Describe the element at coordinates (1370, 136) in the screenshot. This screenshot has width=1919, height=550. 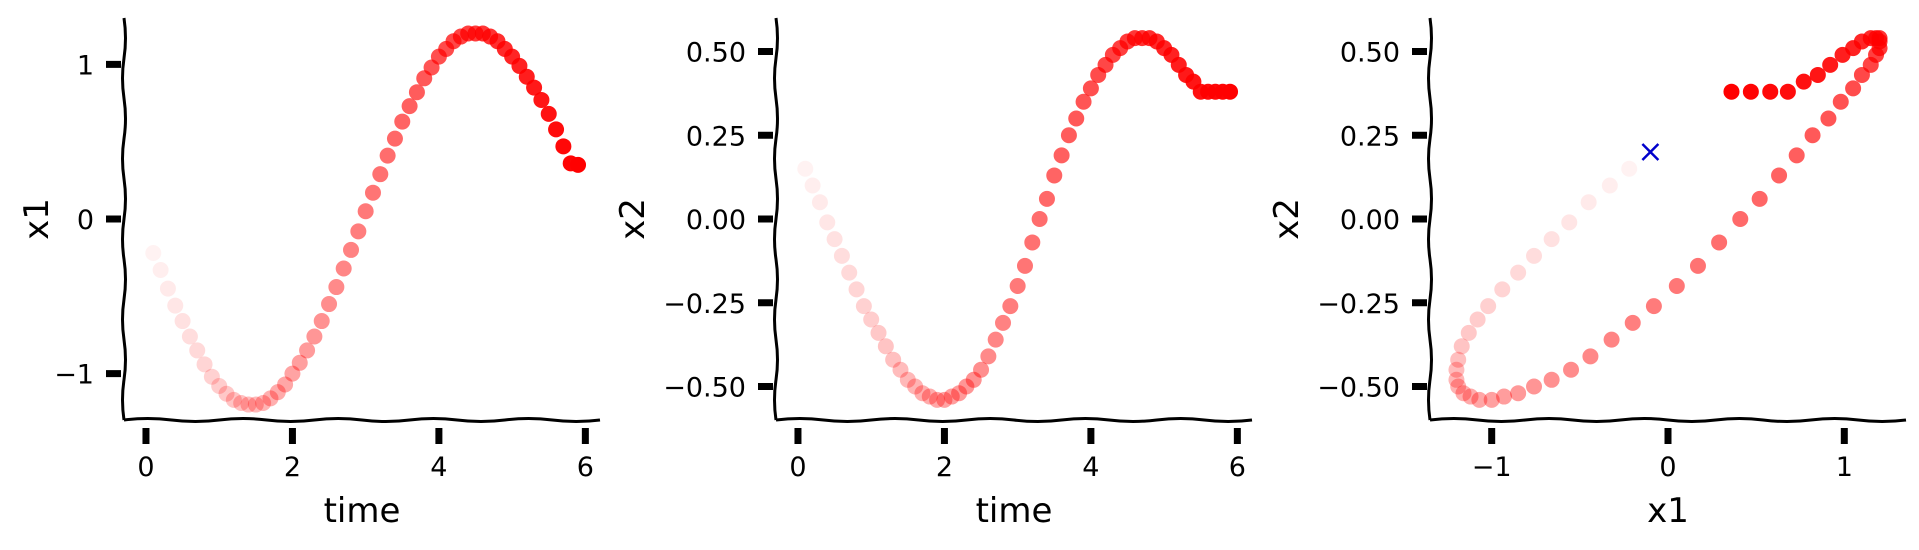
I see `y-tick-label: 0.25` at that location.